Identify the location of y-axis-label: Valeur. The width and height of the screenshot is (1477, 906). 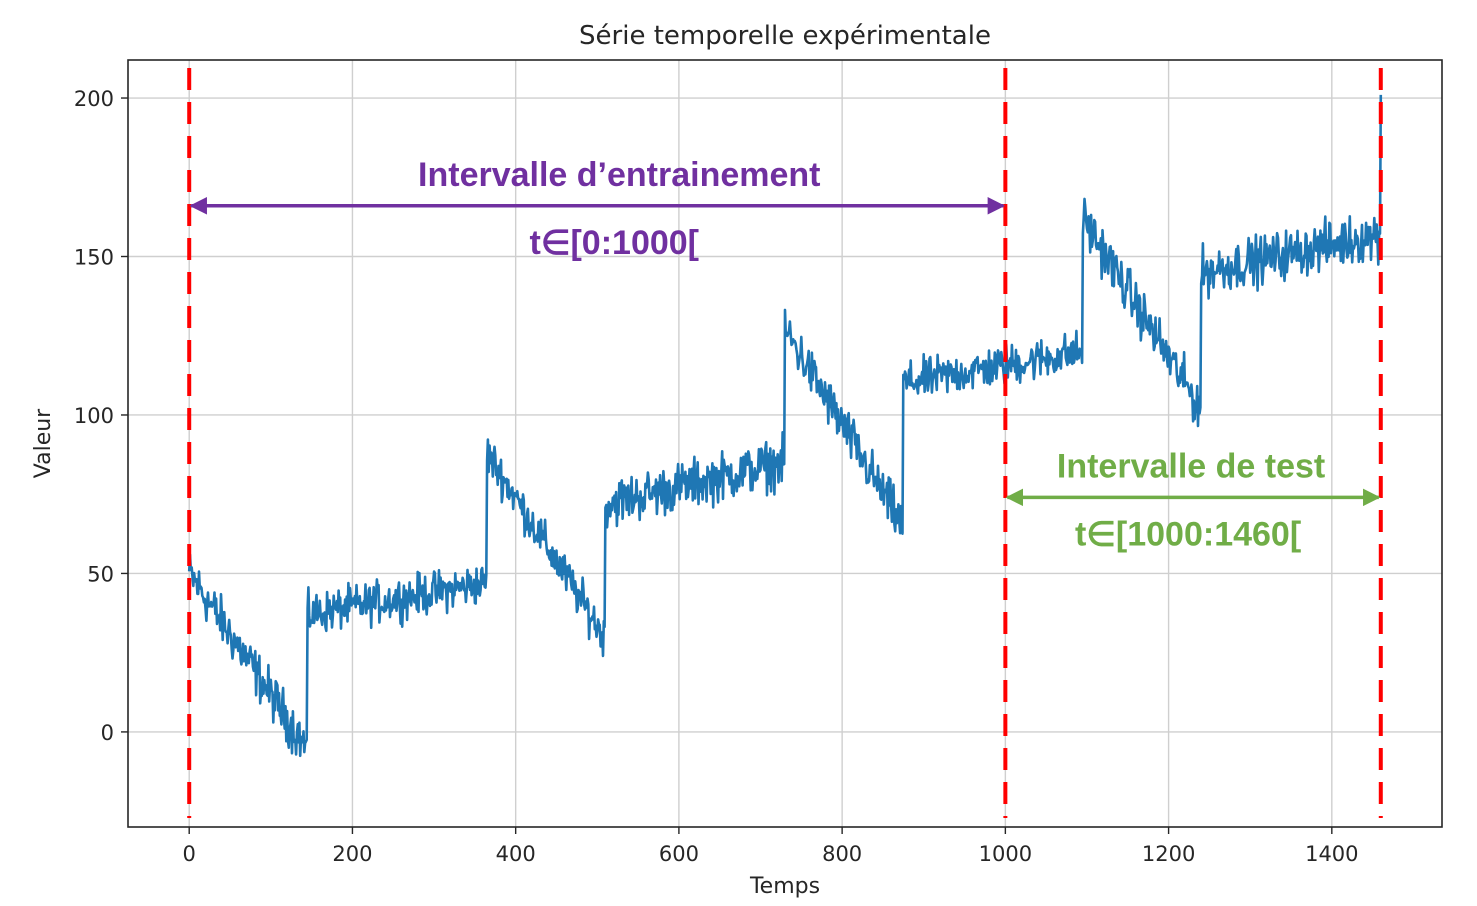
(43, 443).